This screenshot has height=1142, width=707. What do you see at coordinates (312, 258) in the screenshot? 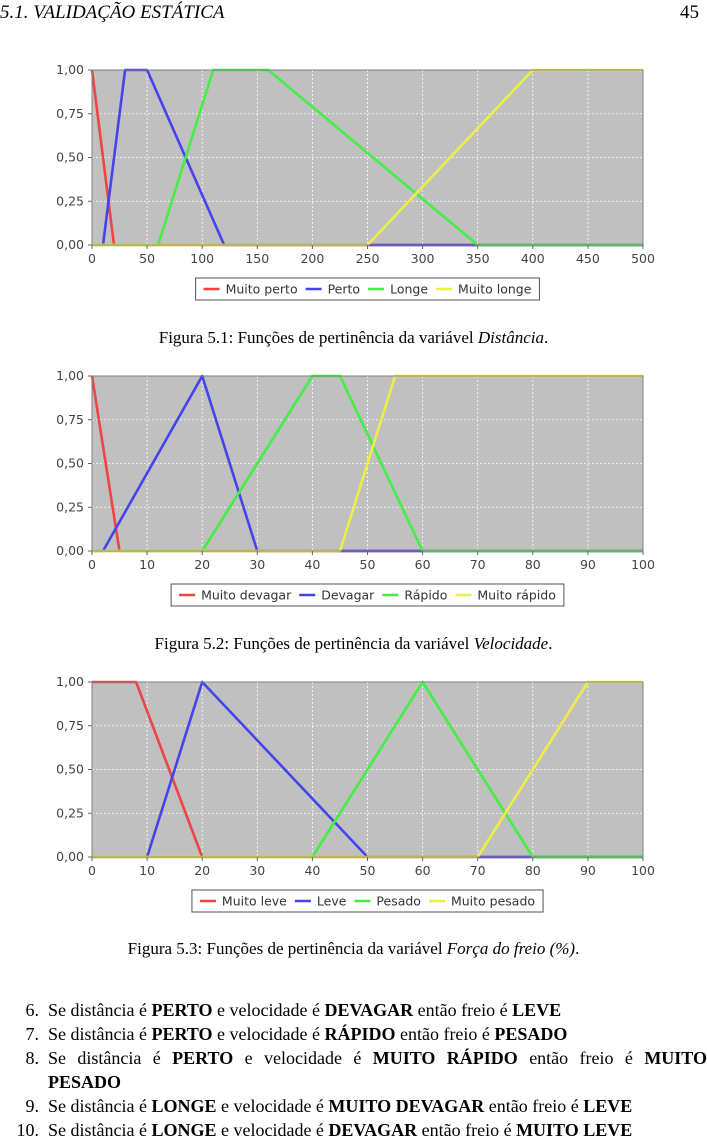
I see `x-tick-label: 200` at bounding box center [312, 258].